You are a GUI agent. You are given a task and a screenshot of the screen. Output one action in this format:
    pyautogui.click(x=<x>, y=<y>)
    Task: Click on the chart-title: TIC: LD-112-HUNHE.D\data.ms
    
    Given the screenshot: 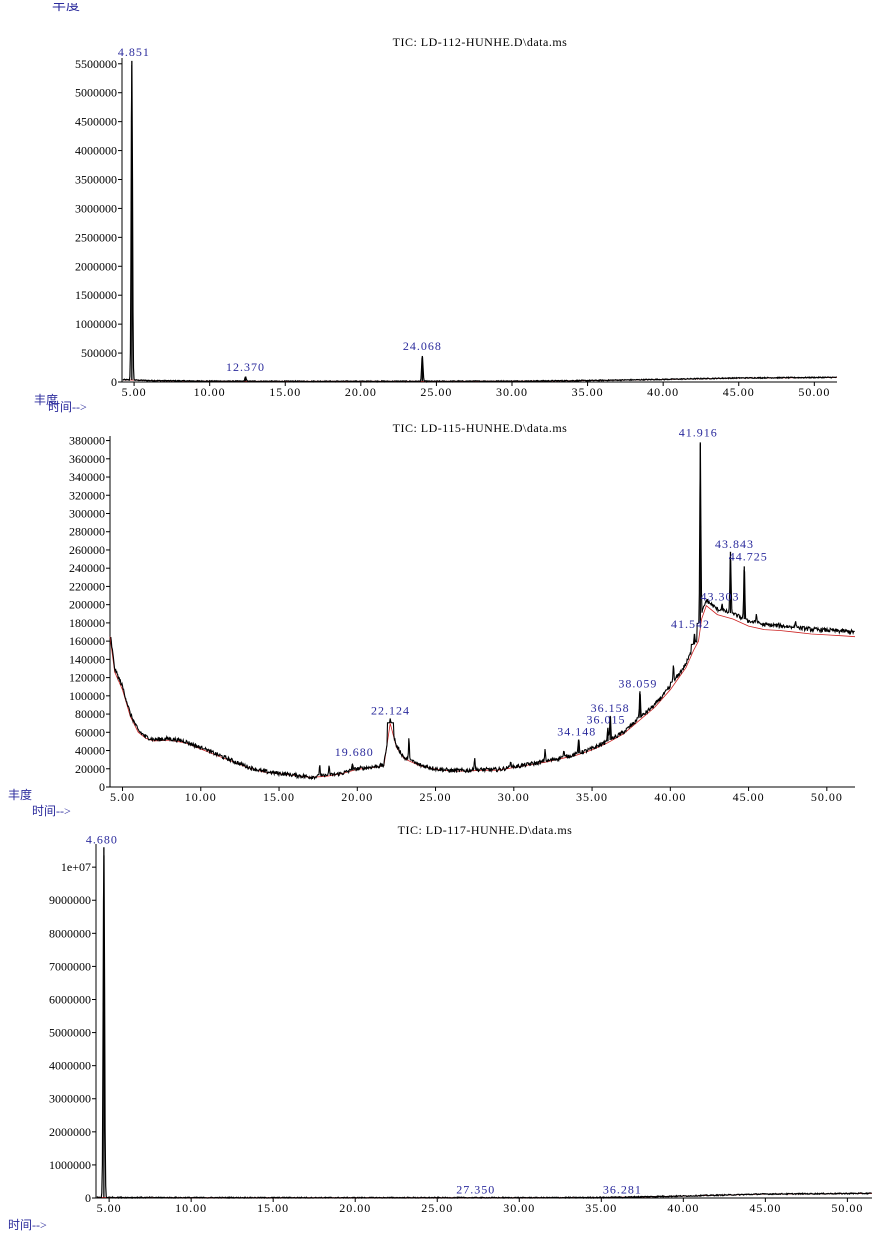 What is the action you would take?
    pyautogui.click(x=480, y=42)
    